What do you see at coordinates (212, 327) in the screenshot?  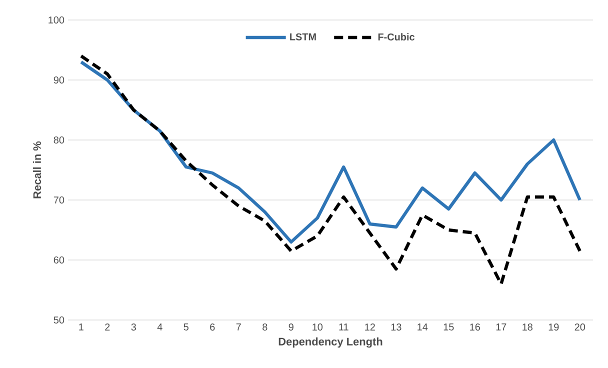 I see `x-tick-label: 6` at bounding box center [212, 327].